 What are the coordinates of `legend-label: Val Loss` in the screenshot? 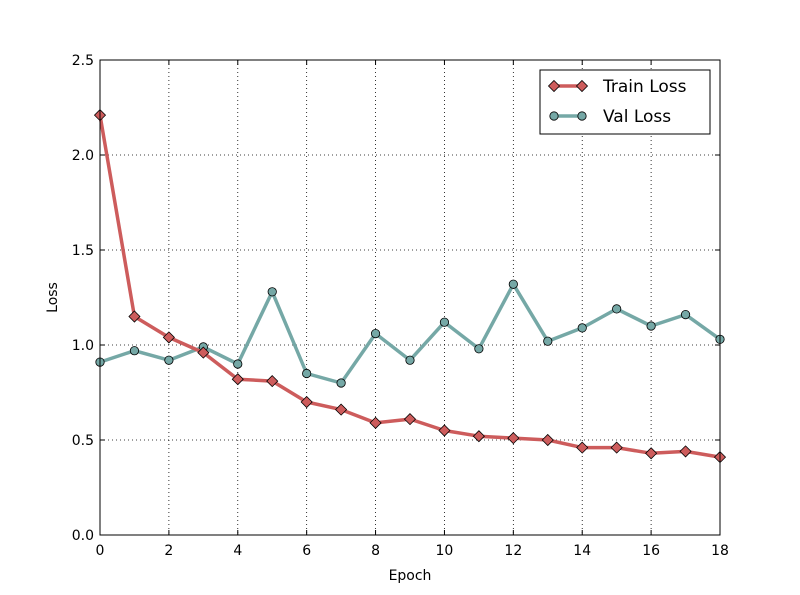 It's located at (637, 117).